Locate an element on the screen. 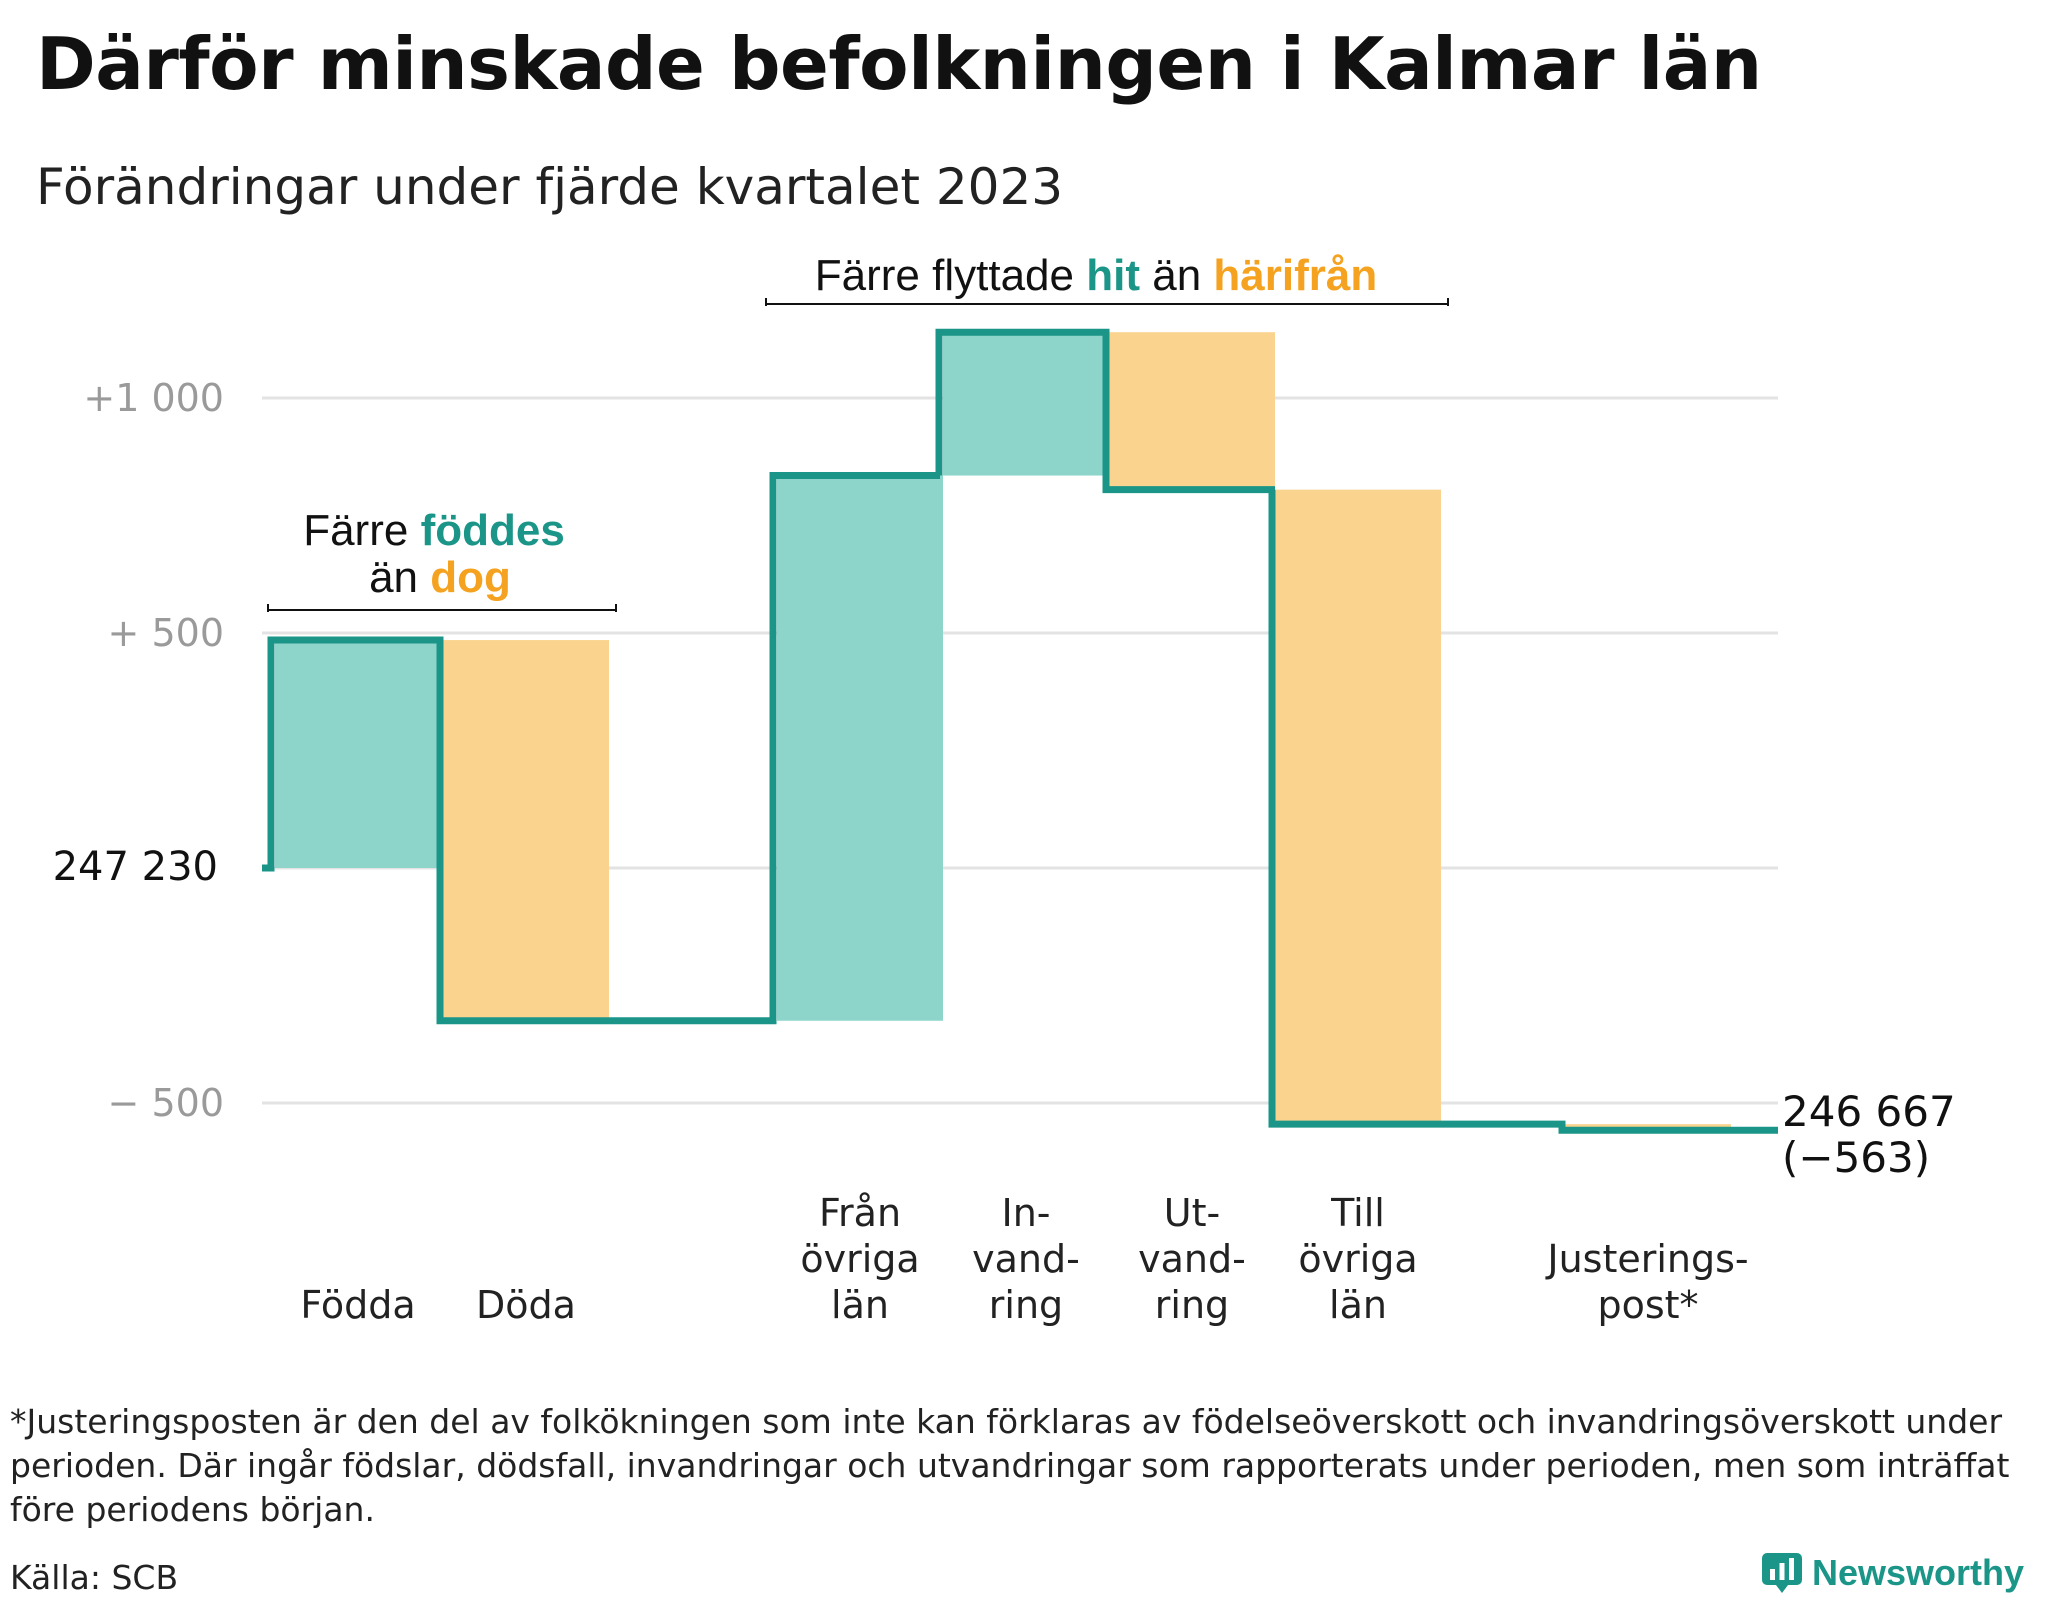 This screenshot has width=2048, height=1600. category-label: In-vand-ring is located at coordinates (1026, 1259).